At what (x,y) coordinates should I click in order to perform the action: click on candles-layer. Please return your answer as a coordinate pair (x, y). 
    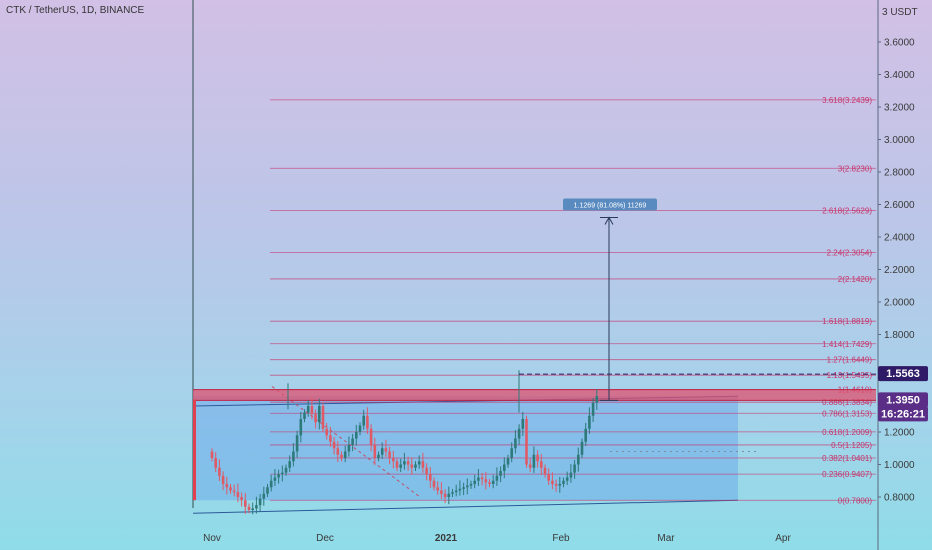
    Looking at the image, I should click on (404, 442).